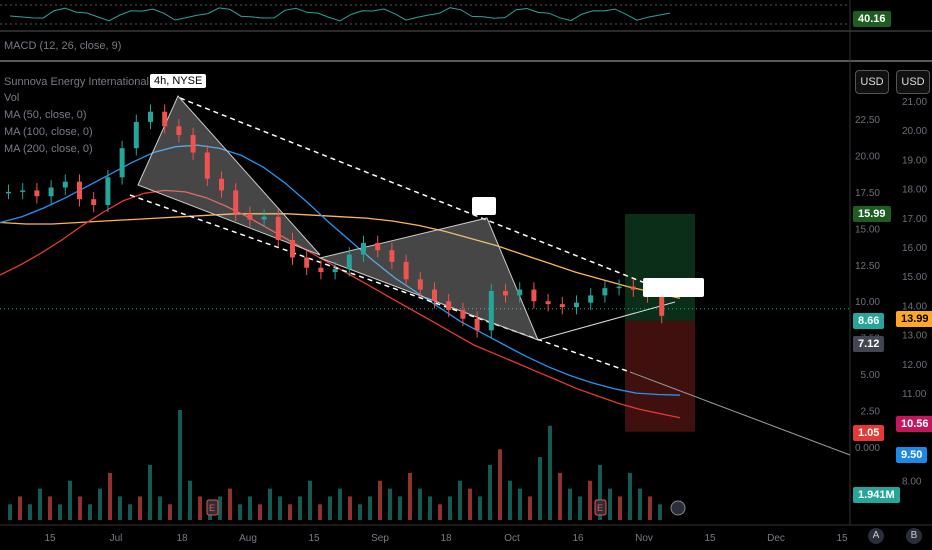 The image size is (932, 550). I want to click on indicator-ma50: MA (50, close, 0), so click(45, 115).